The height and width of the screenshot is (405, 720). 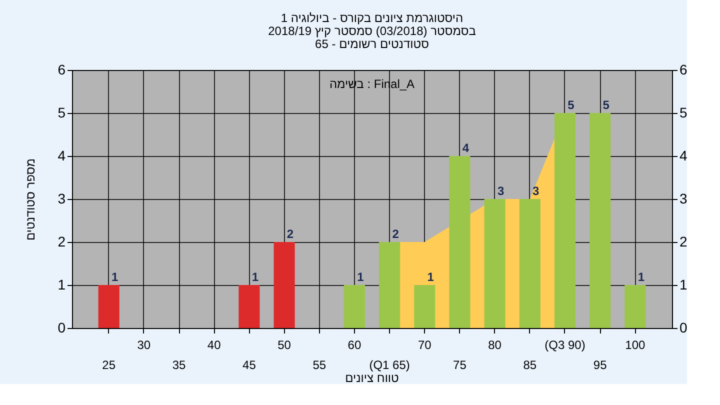 What do you see at coordinates (495, 345) in the screenshot?
I see `x-tick-label: 80` at bounding box center [495, 345].